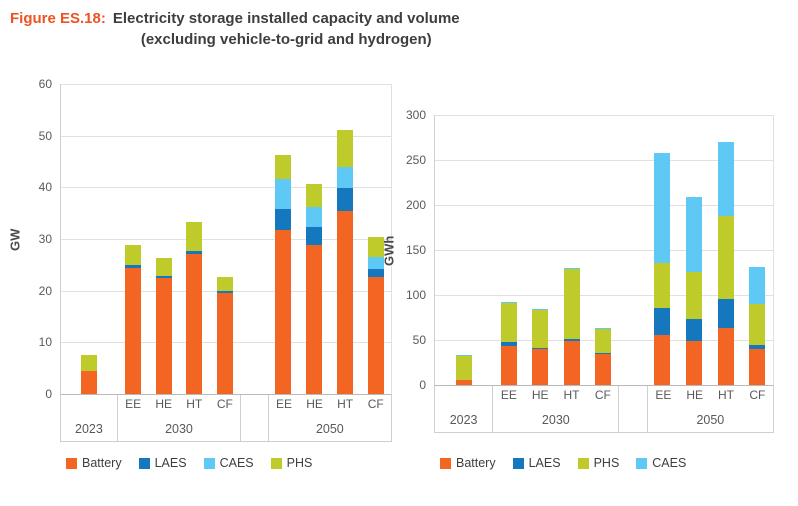  What do you see at coordinates (415, 115) in the screenshot?
I see `y-tick-label: 300` at bounding box center [415, 115].